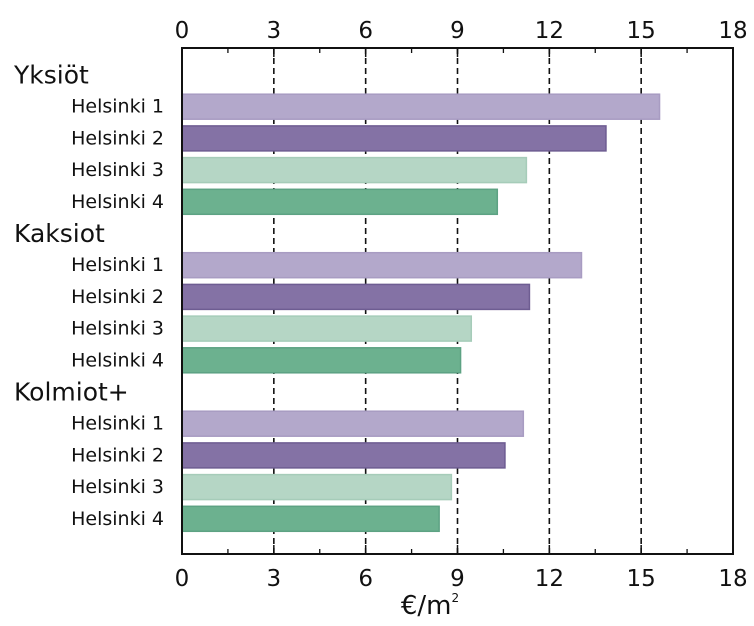  Describe the element at coordinates (457, 579) in the screenshot. I see `bottom-tick-label-9: 9` at that location.